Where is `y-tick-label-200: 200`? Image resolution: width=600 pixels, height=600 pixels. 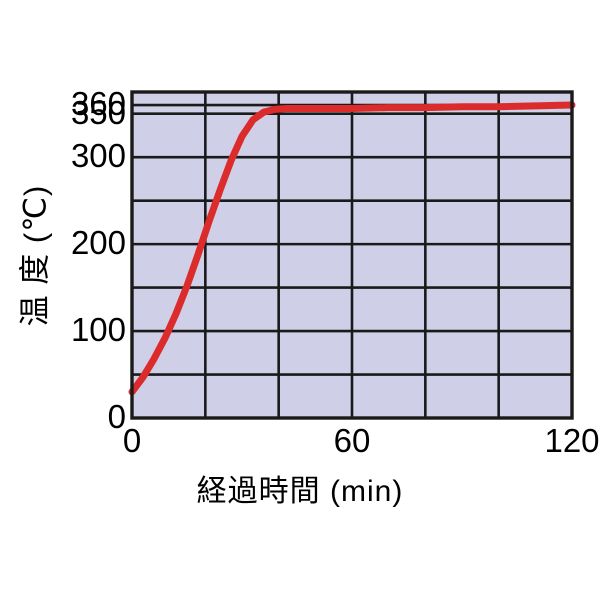 y-tick-label-200: 200 is located at coordinates (98, 243).